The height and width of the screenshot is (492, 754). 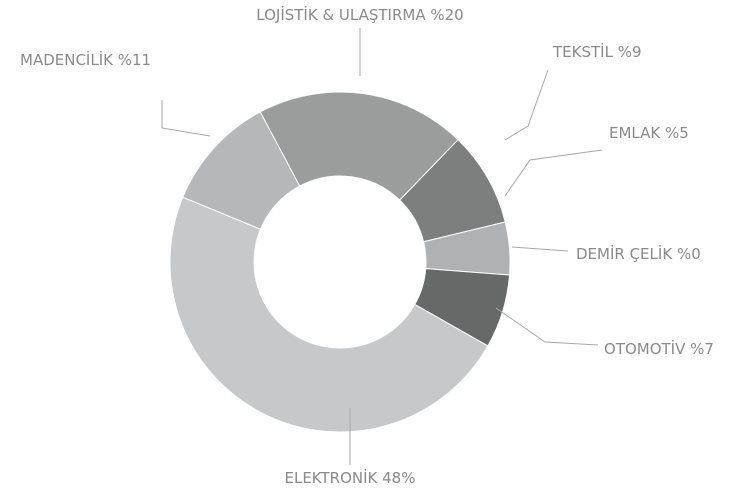 I want to click on slice-label: OTOMOTİV %7, so click(x=659, y=348).